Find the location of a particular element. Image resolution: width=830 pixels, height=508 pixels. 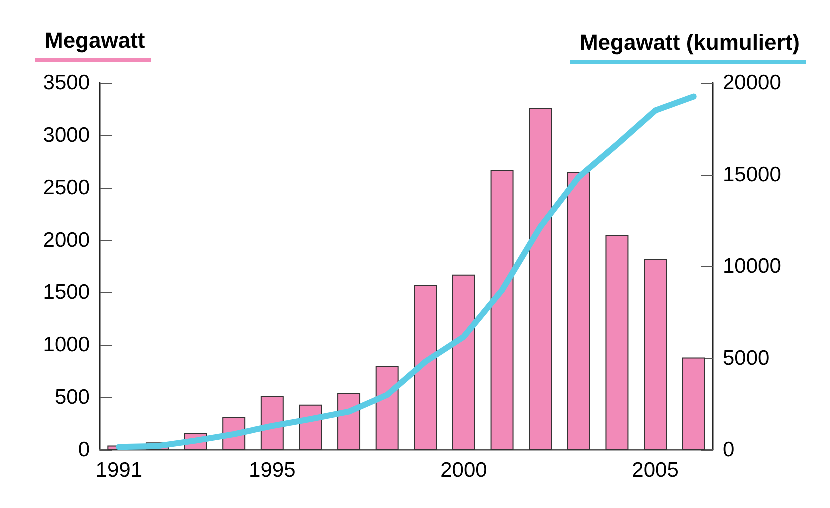

x-tick-label: 2005 is located at coordinates (655, 470).